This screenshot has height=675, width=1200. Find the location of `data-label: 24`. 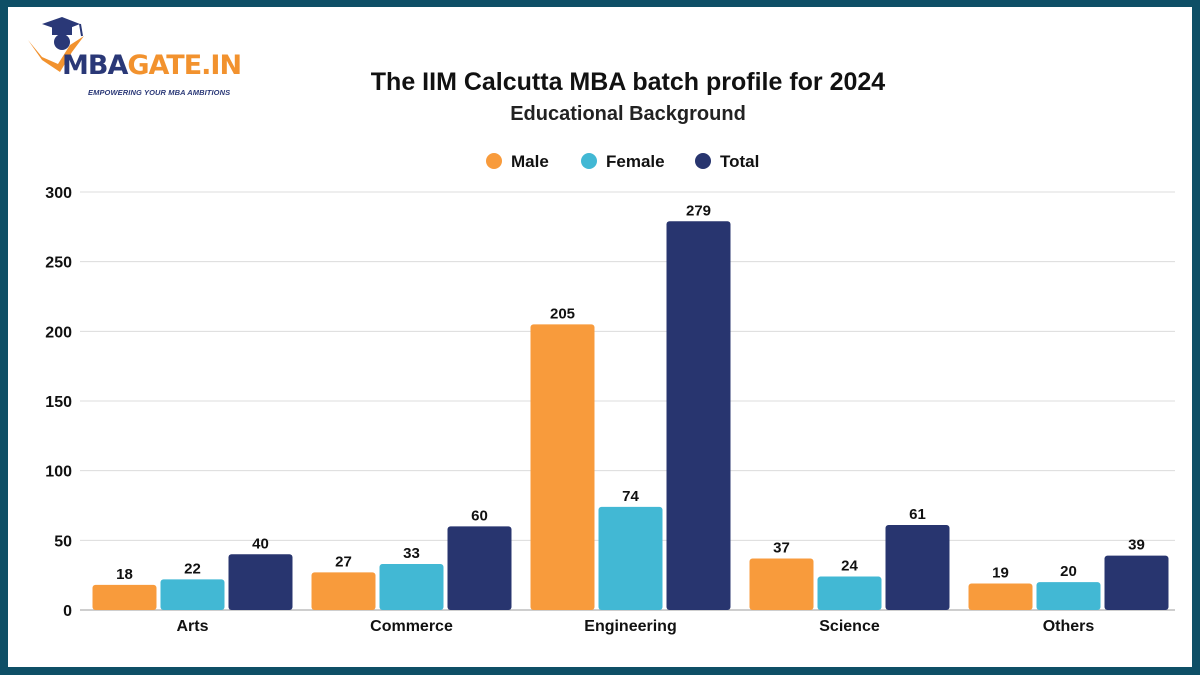

data-label: 24 is located at coordinates (849, 566).